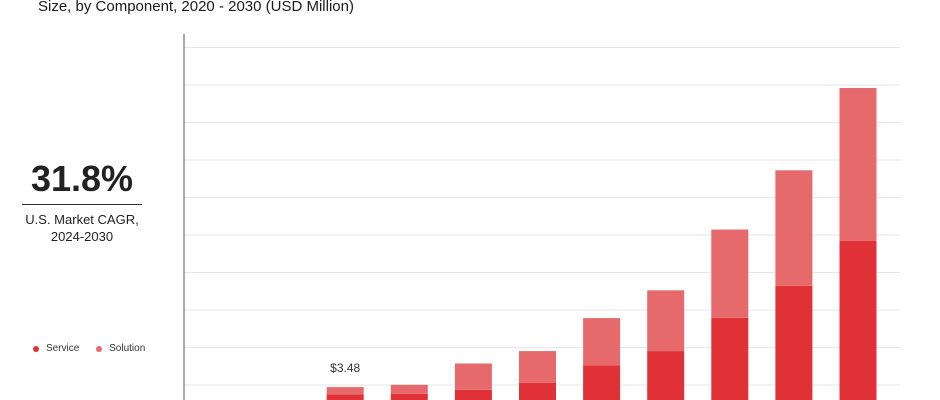 The image size is (940, 400). What do you see at coordinates (409, 396) in the screenshot?
I see `bar-service-2023` at bounding box center [409, 396].